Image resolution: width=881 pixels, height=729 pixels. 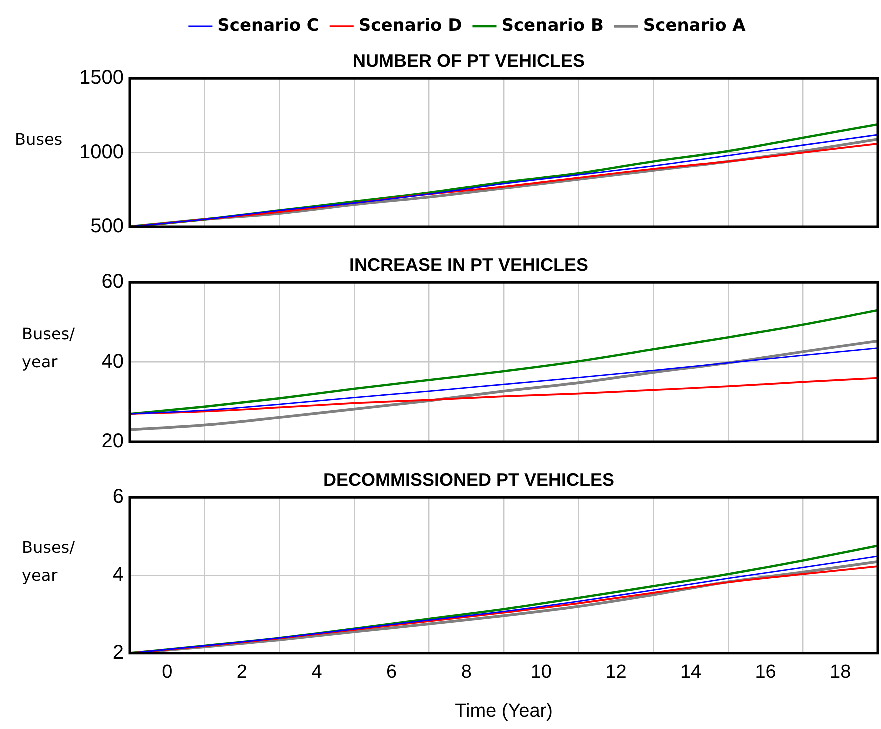 What do you see at coordinates (616, 673) in the screenshot?
I see `x-tick-label: 12` at bounding box center [616, 673].